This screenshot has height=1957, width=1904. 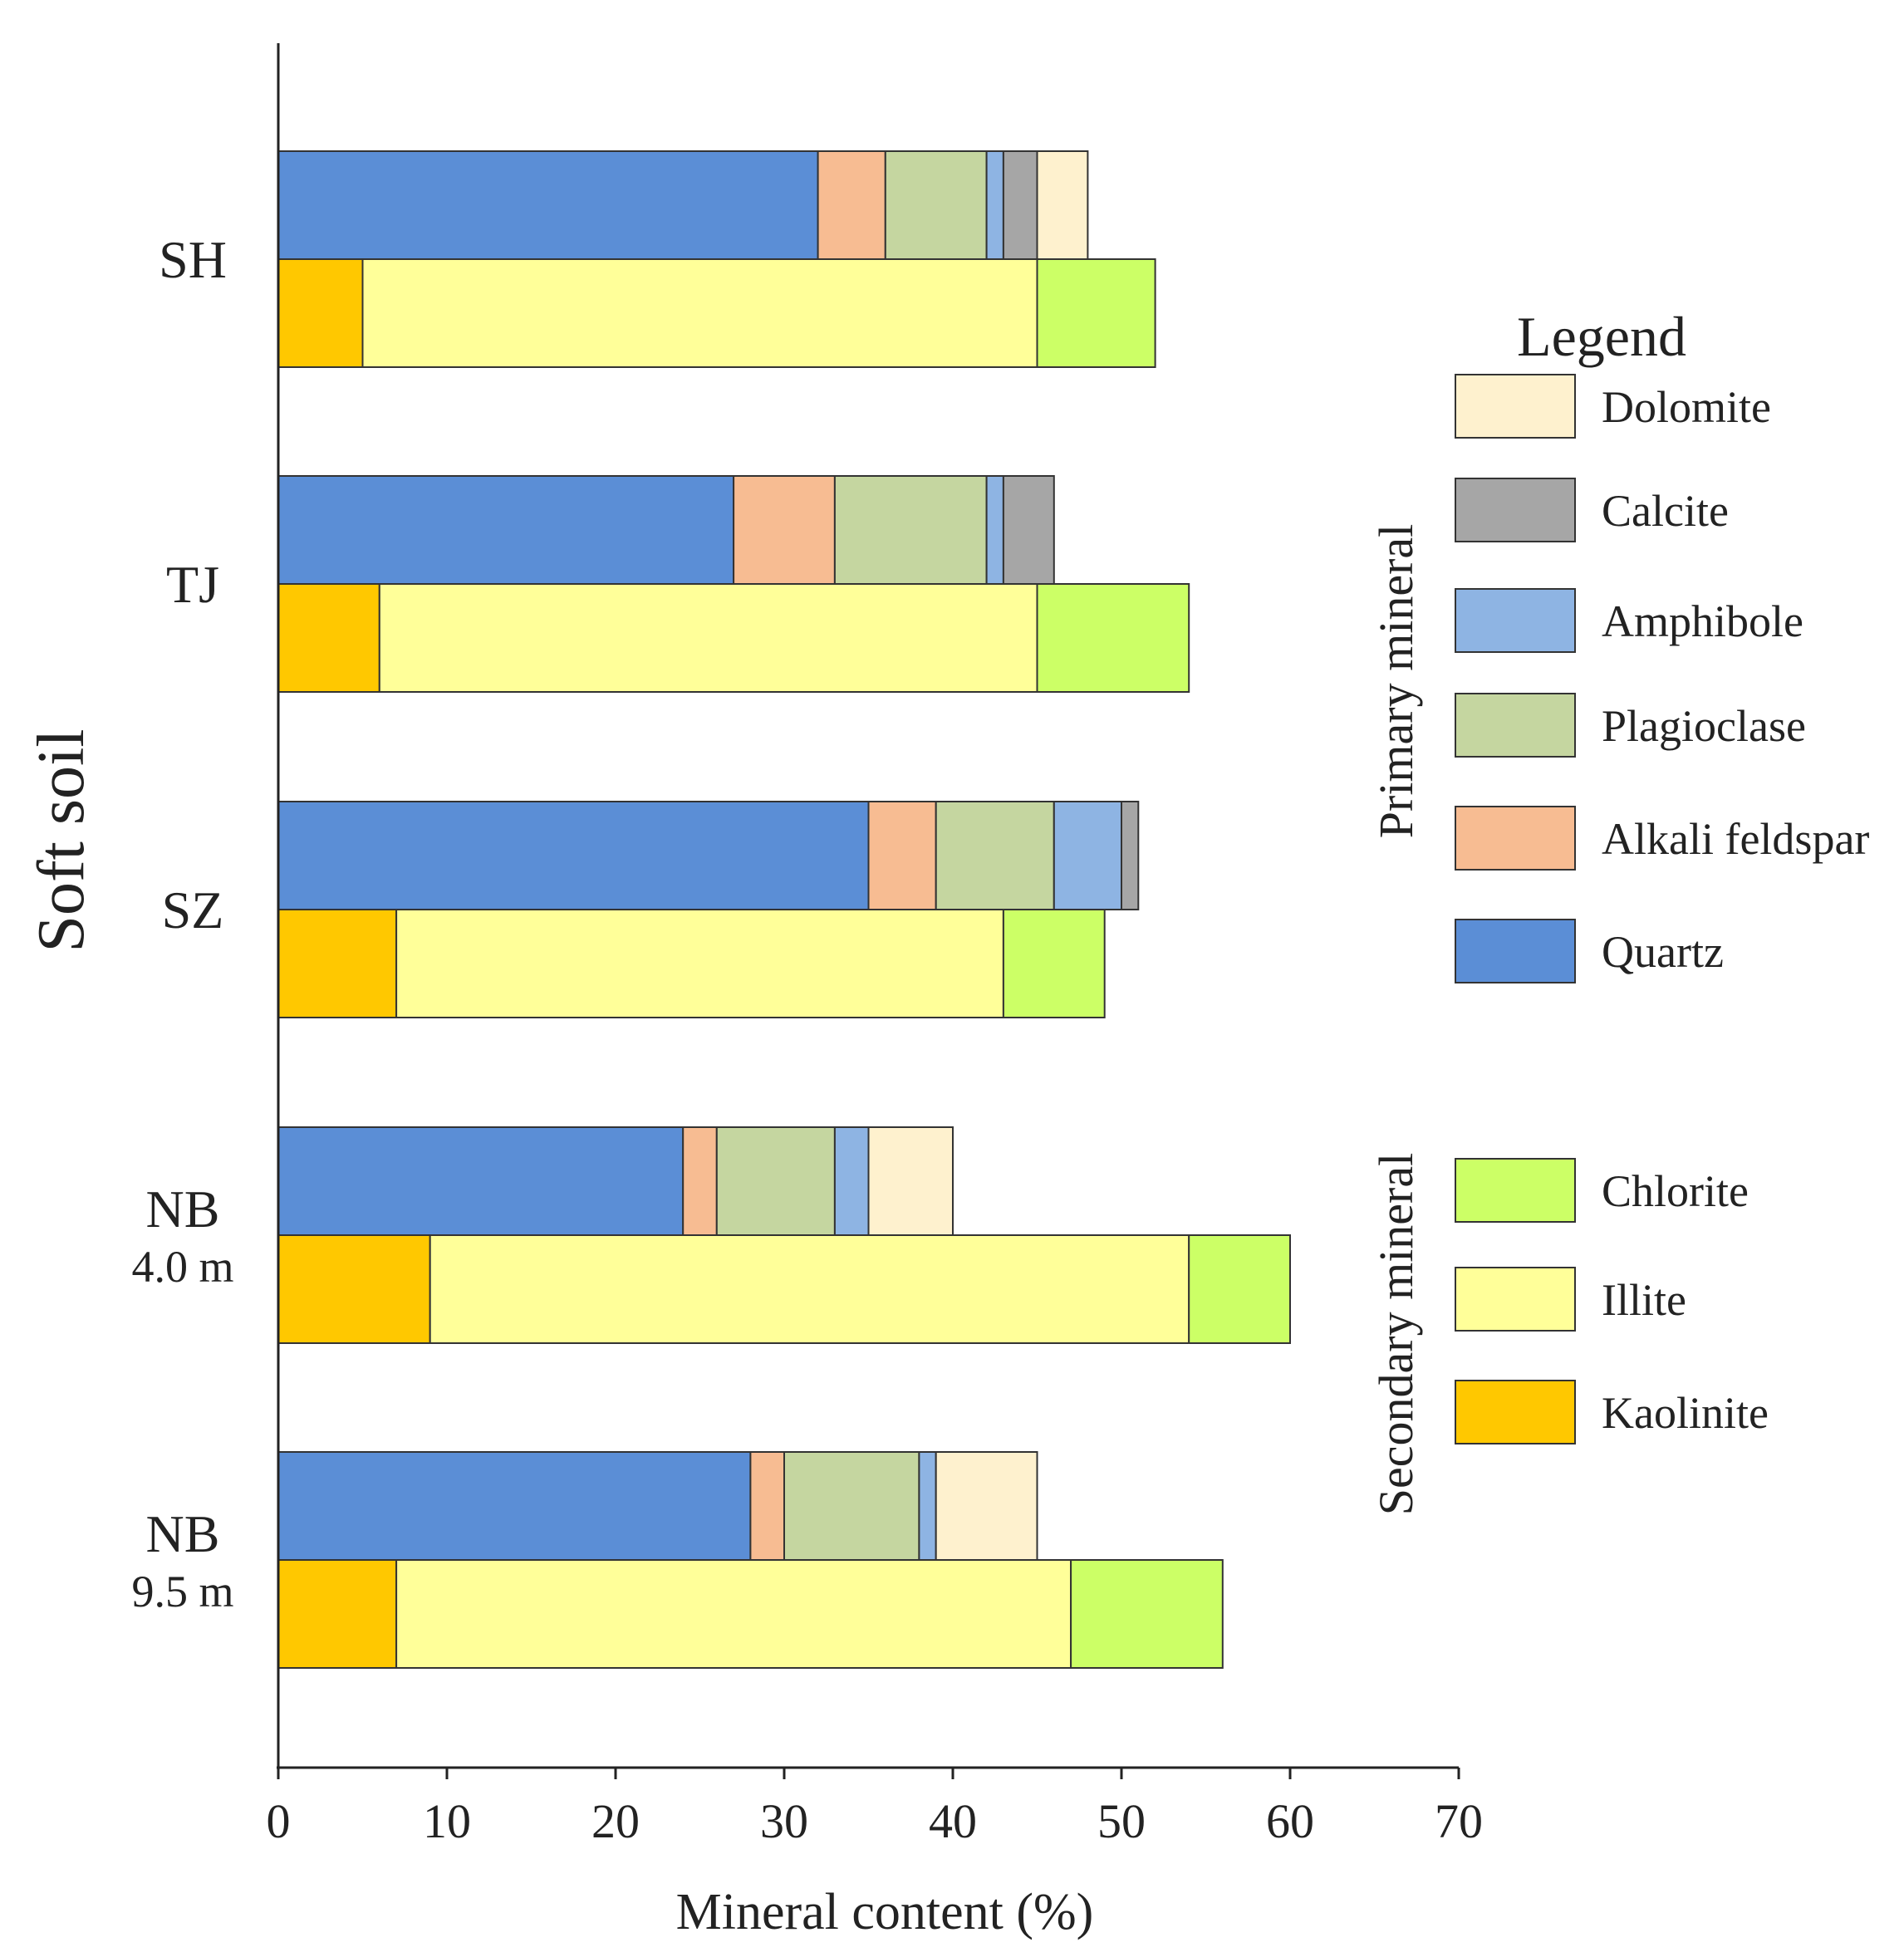 I want to click on legend-label-quartz: Quartz, so click(x=1663, y=952).